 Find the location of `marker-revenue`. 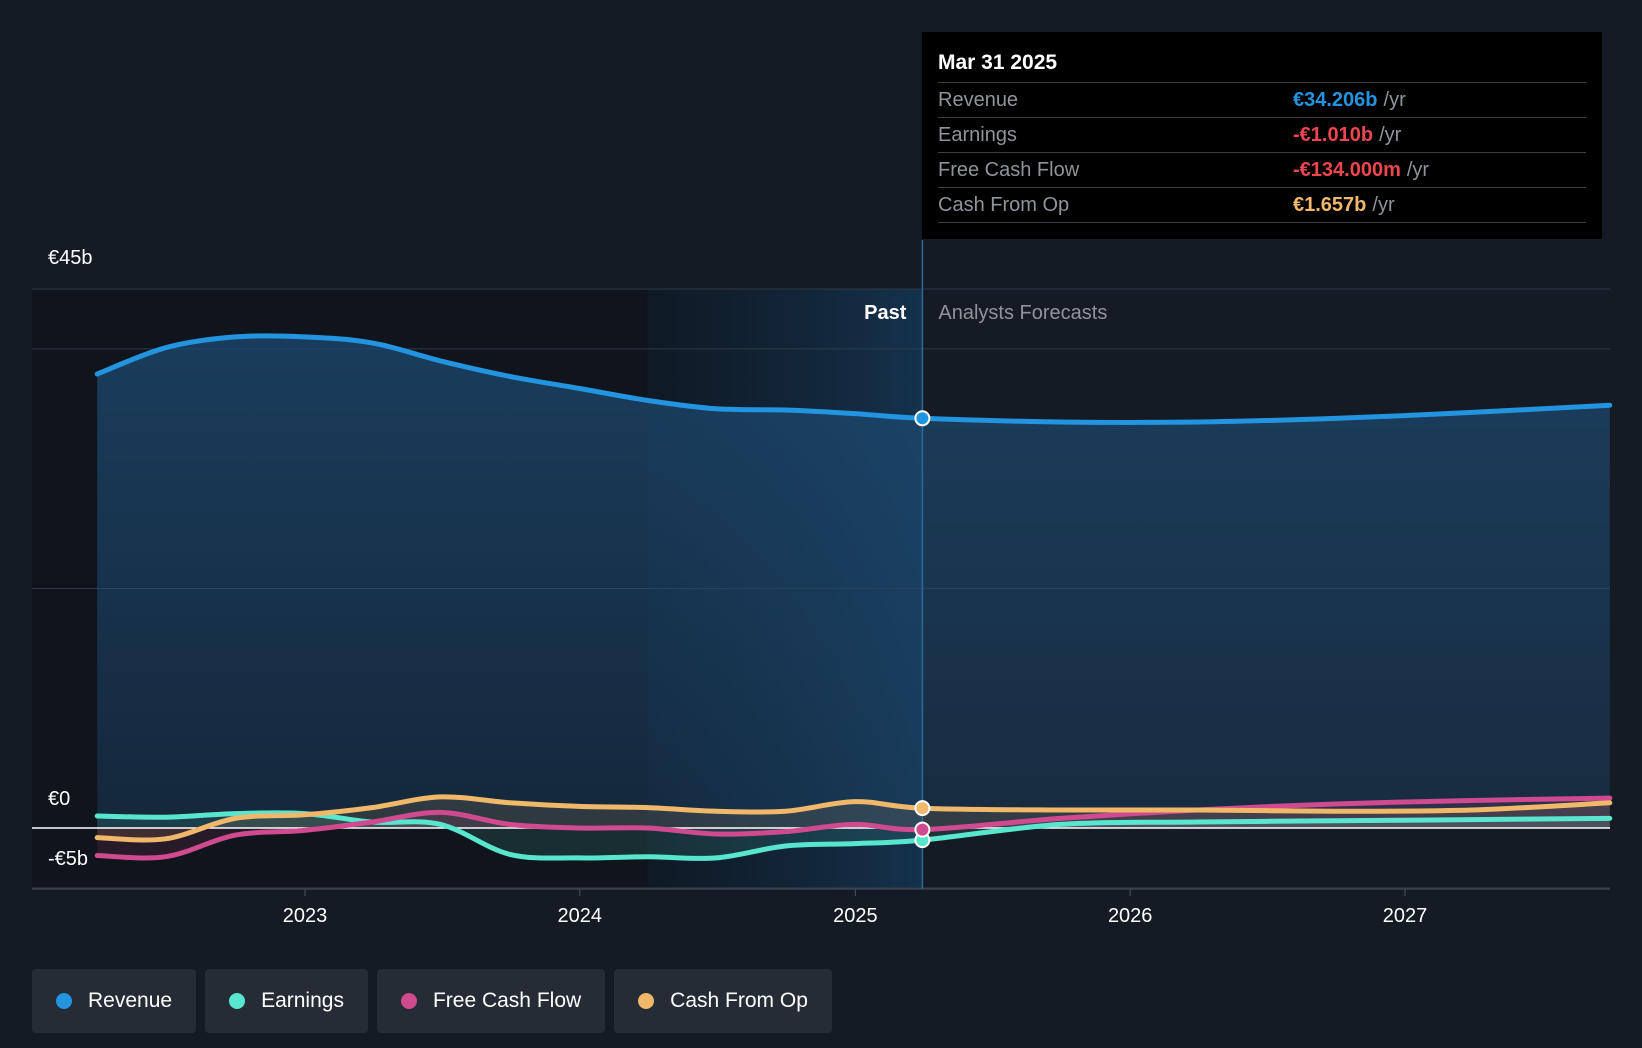

marker-revenue is located at coordinates (922, 418).